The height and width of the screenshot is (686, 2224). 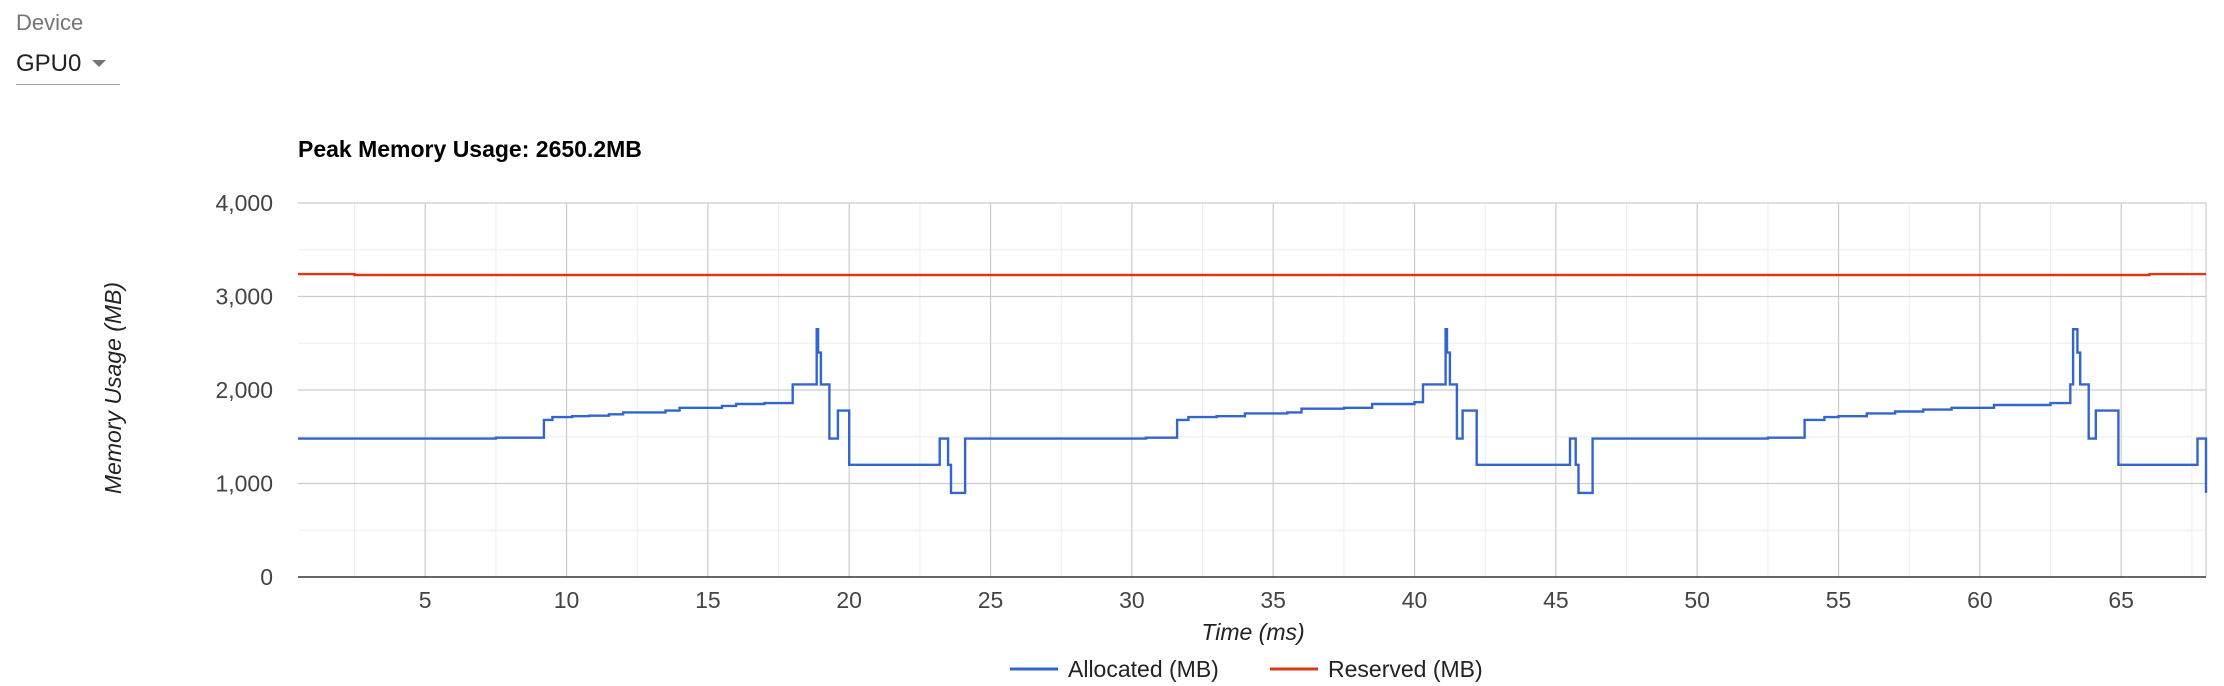 I want to click on x-tick-label: 55, so click(x=1839, y=600).